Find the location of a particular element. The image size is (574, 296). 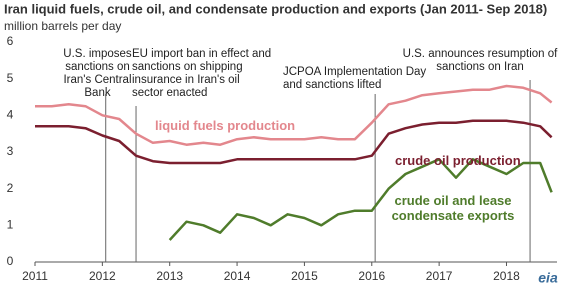

y-tick-label: 6 is located at coordinates (10, 41).